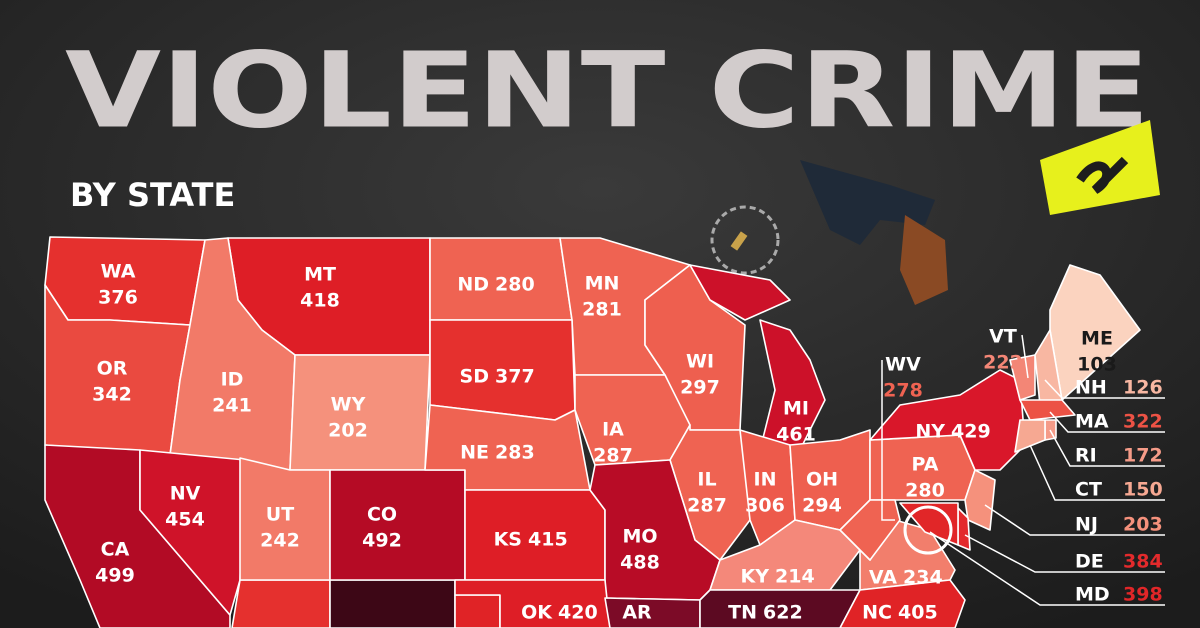 This screenshot has width=1200, height=628. I want to click on state-value: 622, so click(783, 613).